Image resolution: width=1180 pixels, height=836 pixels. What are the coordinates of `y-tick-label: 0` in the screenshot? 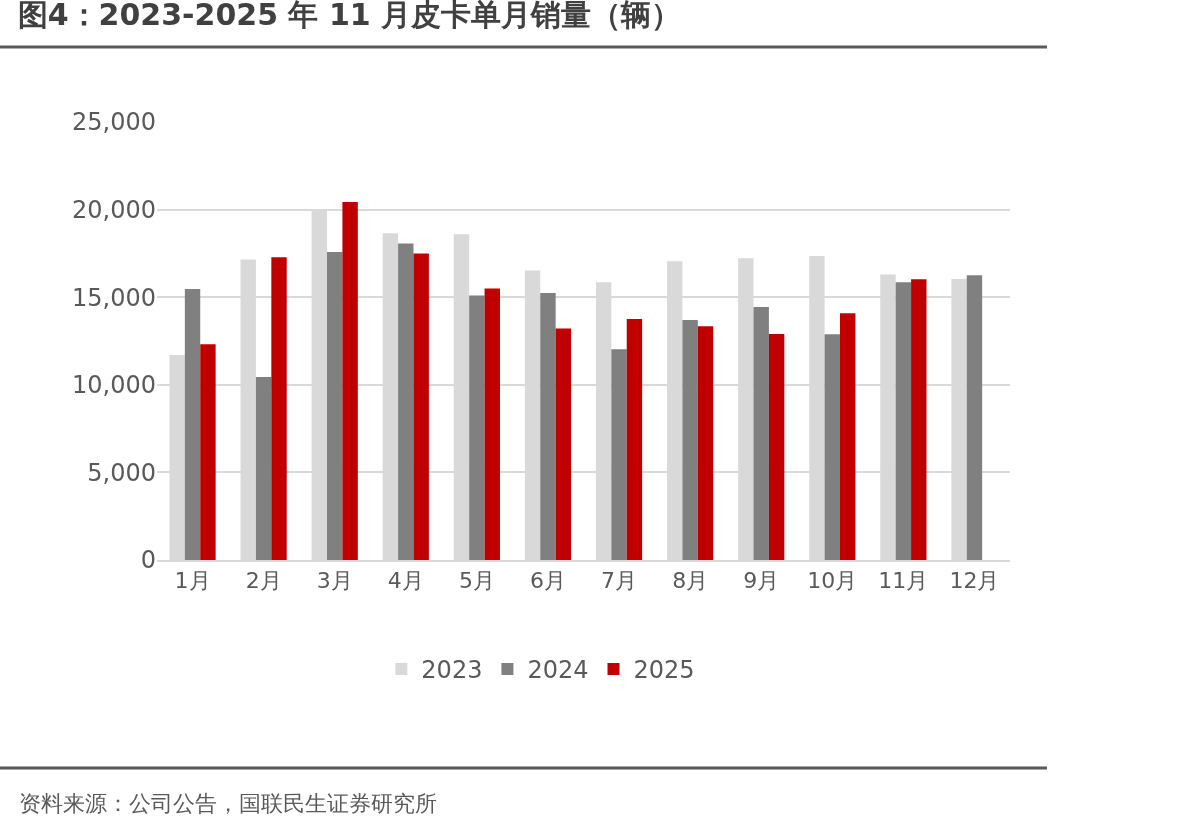 It's located at (148, 560).